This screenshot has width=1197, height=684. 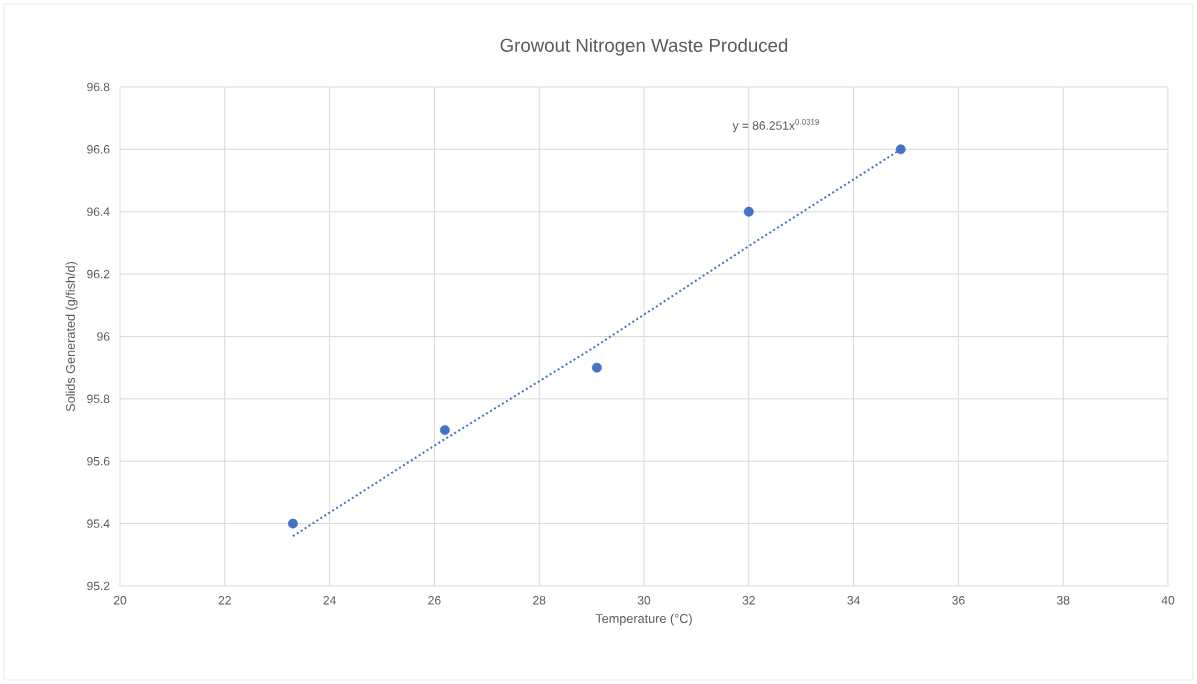 I want to click on x-tick-label: 24, so click(x=329, y=600).